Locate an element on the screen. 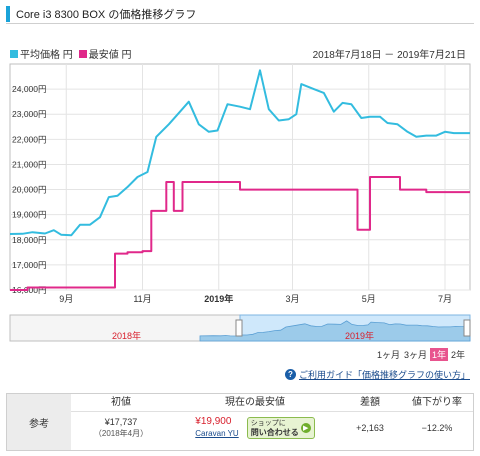 Image resolution: width=480 pixels, height=456 pixels. x-tick-label: 9月 is located at coordinates (66, 299).